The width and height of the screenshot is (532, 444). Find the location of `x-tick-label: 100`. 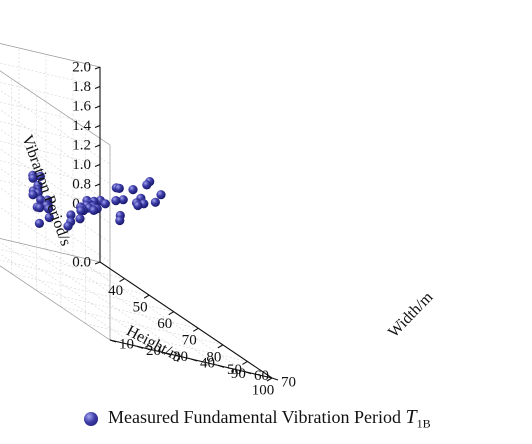

x-tick-label: 100 is located at coordinates (263, 390).